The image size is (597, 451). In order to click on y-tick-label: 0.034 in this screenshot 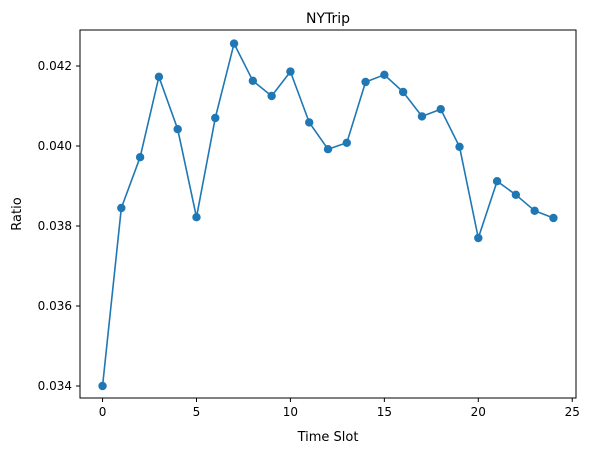, I will do `click(55, 386)`.